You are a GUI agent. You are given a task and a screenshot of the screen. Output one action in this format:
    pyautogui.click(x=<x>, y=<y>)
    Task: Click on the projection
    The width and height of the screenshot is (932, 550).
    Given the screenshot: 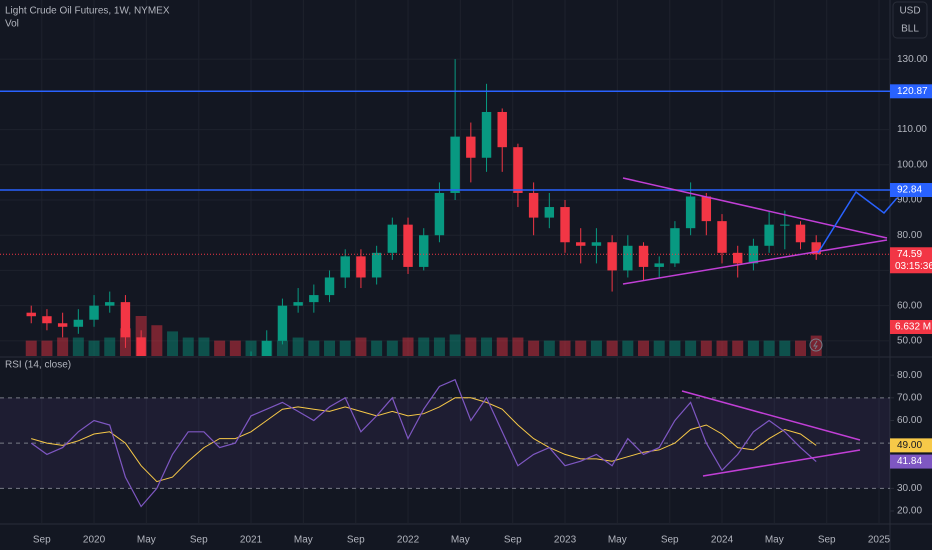 What is the action you would take?
    pyautogui.click(x=857, y=222)
    